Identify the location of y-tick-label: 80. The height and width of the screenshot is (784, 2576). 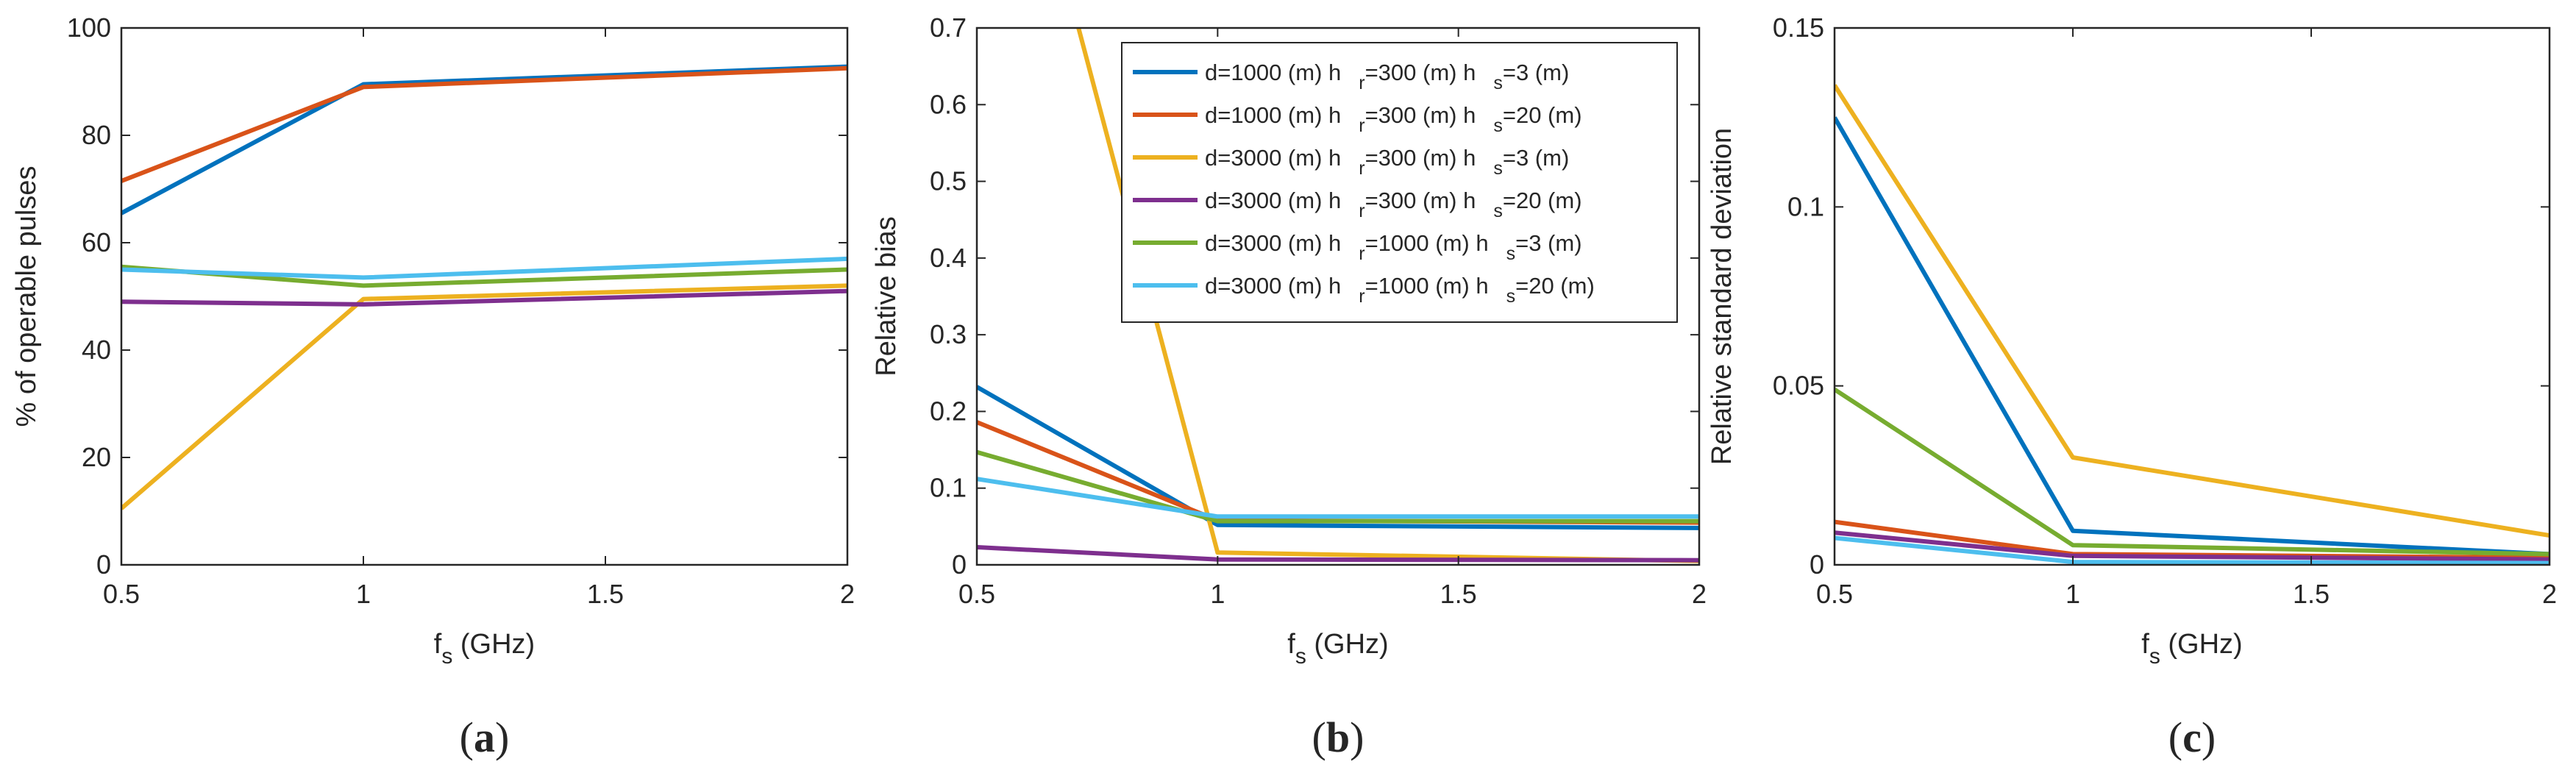
(96, 135).